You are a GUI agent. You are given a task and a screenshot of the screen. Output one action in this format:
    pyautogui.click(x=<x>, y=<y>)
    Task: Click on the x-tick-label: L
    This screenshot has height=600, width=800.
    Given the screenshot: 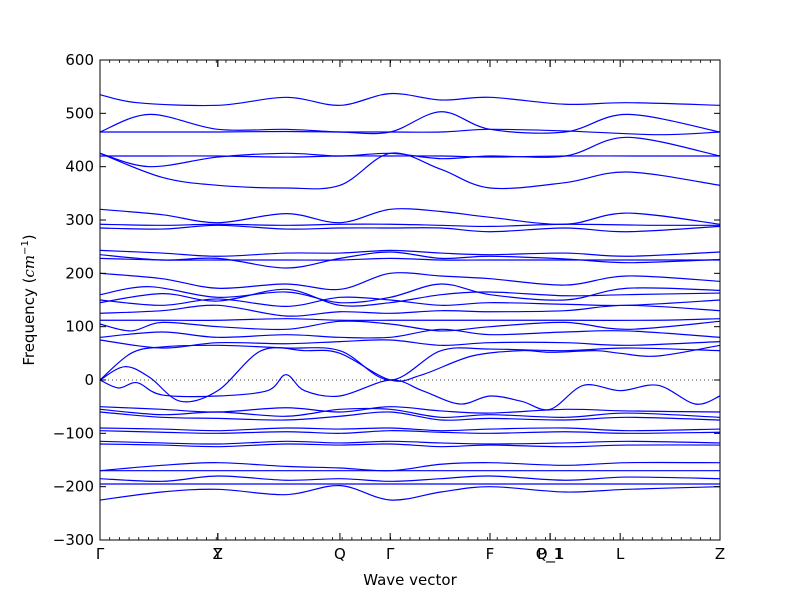 What is the action you would take?
    pyautogui.click(x=620, y=554)
    